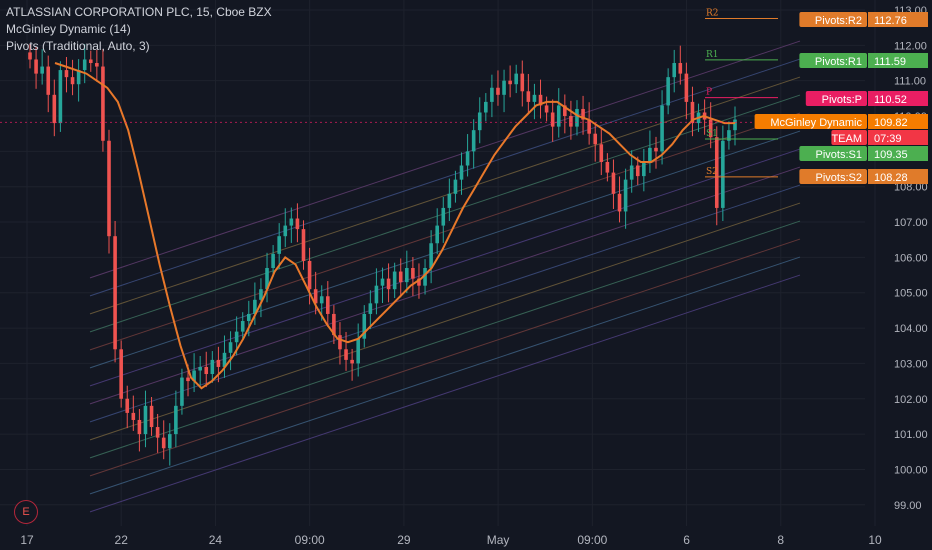 This screenshot has height=550, width=932. Describe the element at coordinates (911, 294) in the screenshot. I see `y-tick-label: 105.00` at that location.